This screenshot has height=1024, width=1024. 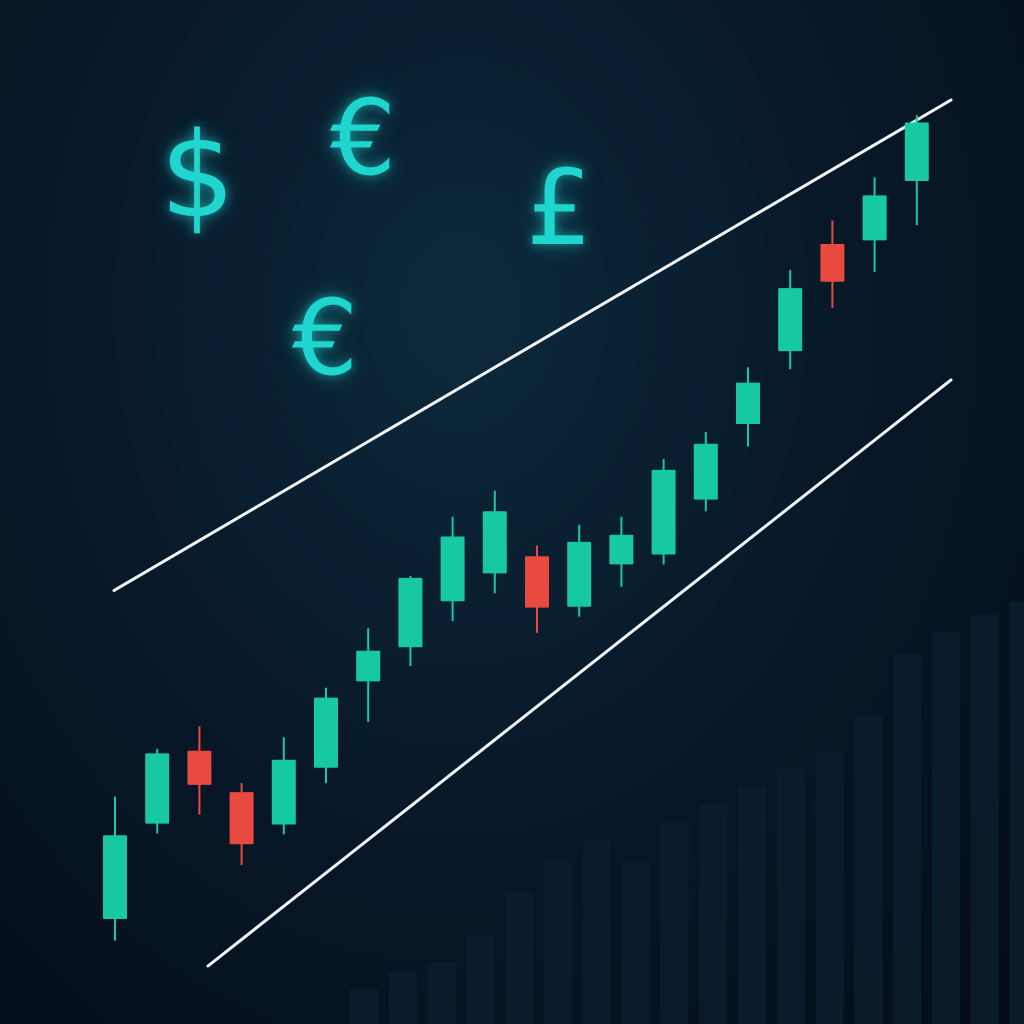 What do you see at coordinates (559, 208) in the screenshot?
I see `pound-icon: £` at bounding box center [559, 208].